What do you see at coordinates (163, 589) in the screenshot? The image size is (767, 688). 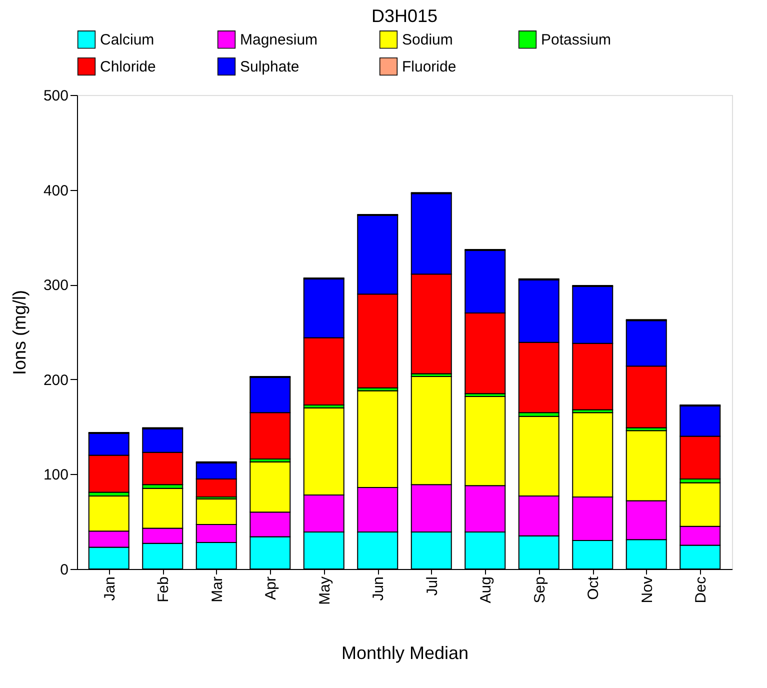 I see `x-tick-label: Feb` at bounding box center [163, 589].